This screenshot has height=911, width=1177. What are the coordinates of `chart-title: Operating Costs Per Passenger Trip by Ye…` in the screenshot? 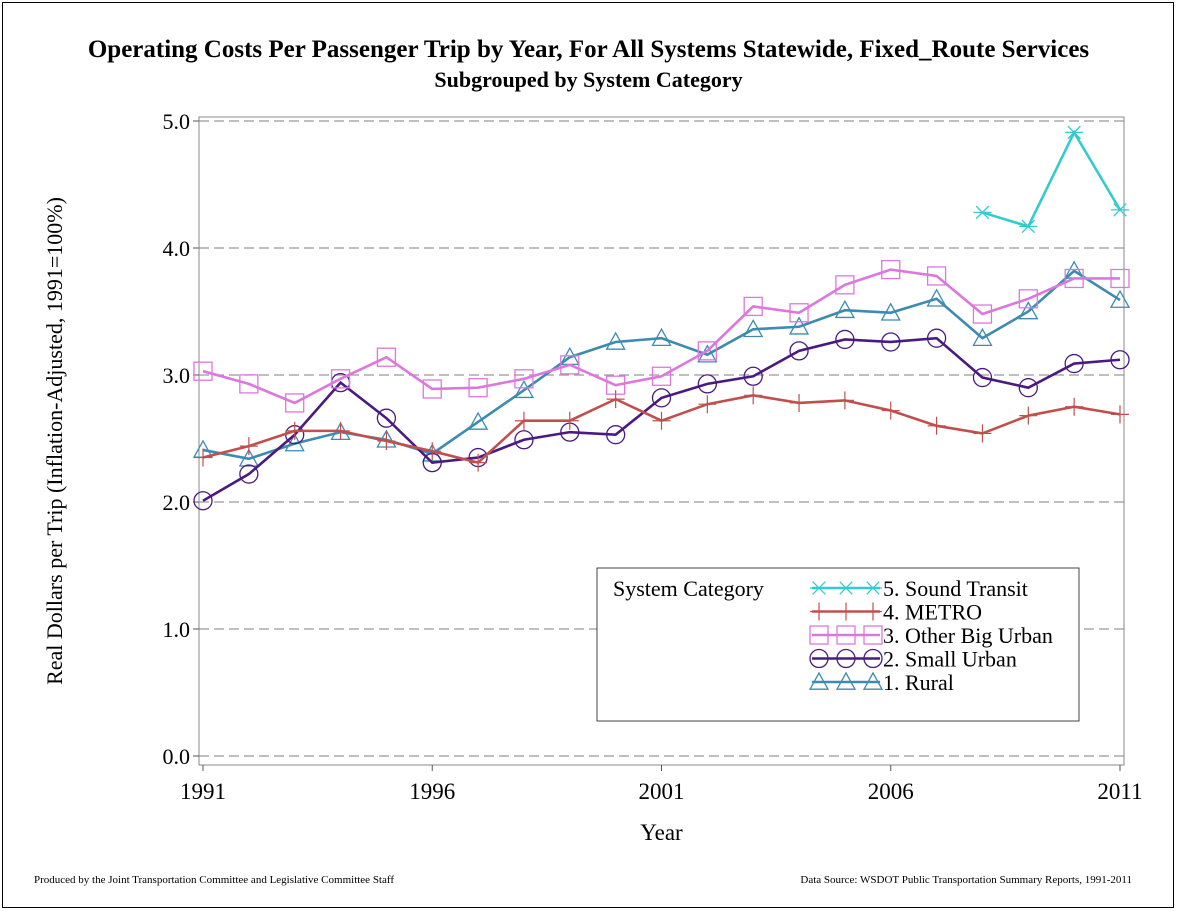 It's located at (588, 49).